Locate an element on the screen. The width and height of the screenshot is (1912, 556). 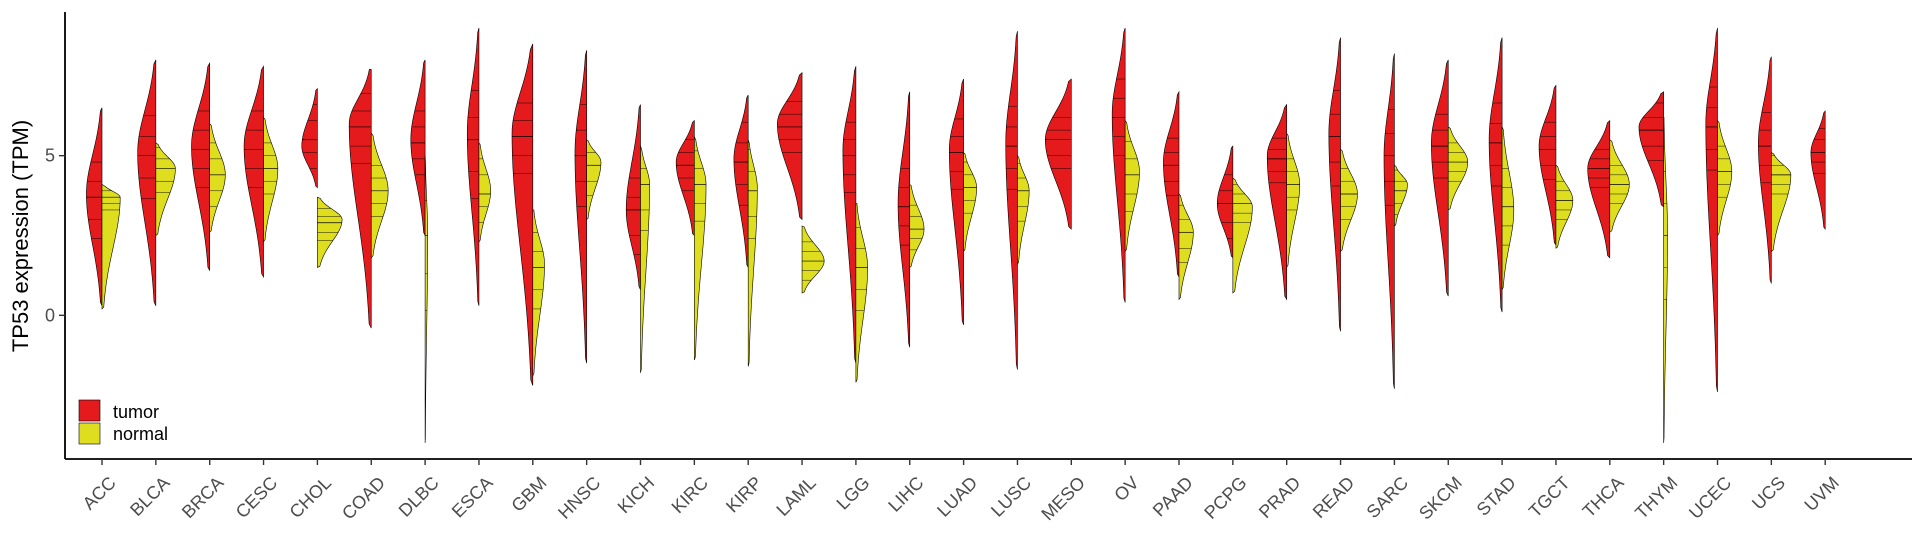
violin-normal-pcpg is located at coordinates (1242, 235).